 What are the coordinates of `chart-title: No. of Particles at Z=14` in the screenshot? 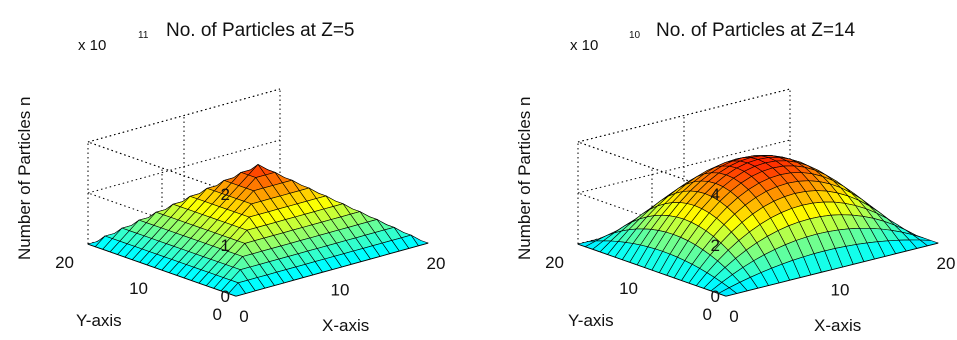 It's located at (755, 30).